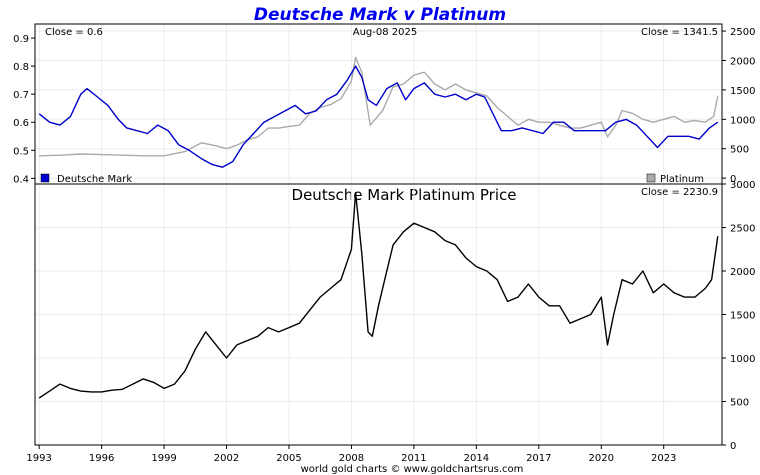 This screenshot has height=475, width=760. I want to click on legend-label-deutsche-mark: Deutsche Mark, so click(94, 179).